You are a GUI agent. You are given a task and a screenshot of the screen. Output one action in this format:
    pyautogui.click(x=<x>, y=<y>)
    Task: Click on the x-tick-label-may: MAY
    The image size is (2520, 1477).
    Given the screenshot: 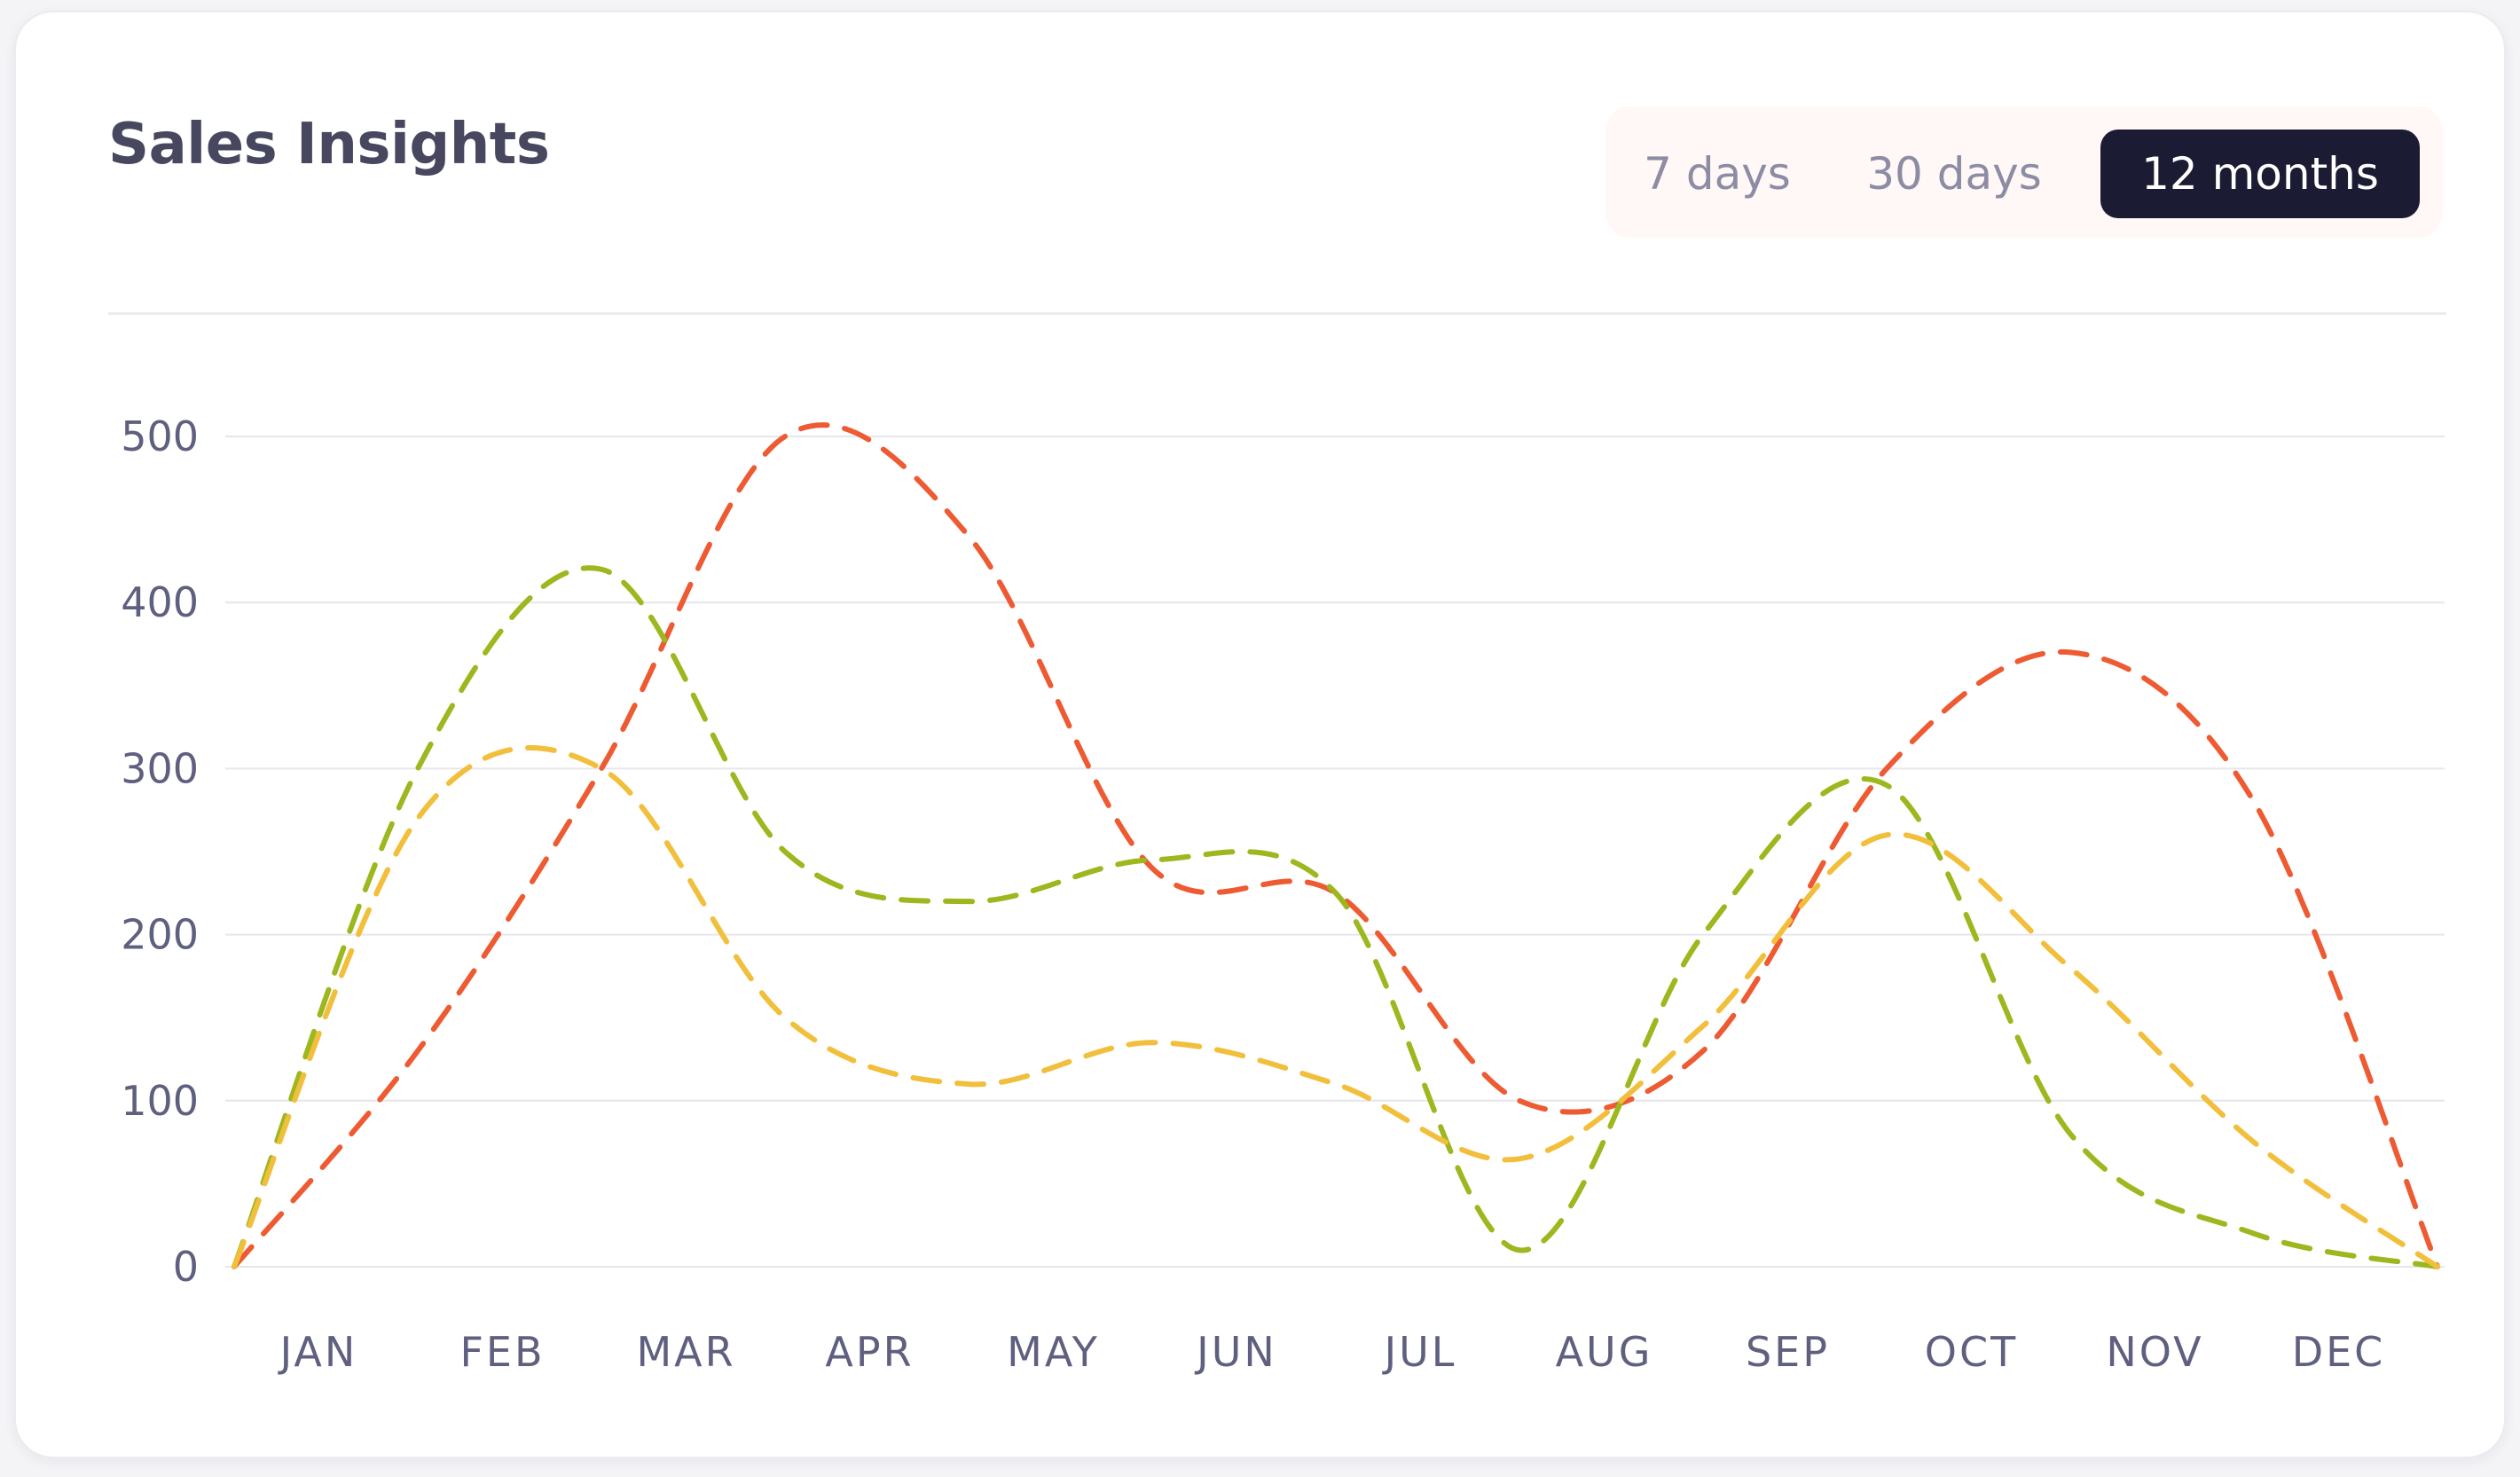 What is the action you would take?
    pyautogui.click(x=1053, y=1352)
    